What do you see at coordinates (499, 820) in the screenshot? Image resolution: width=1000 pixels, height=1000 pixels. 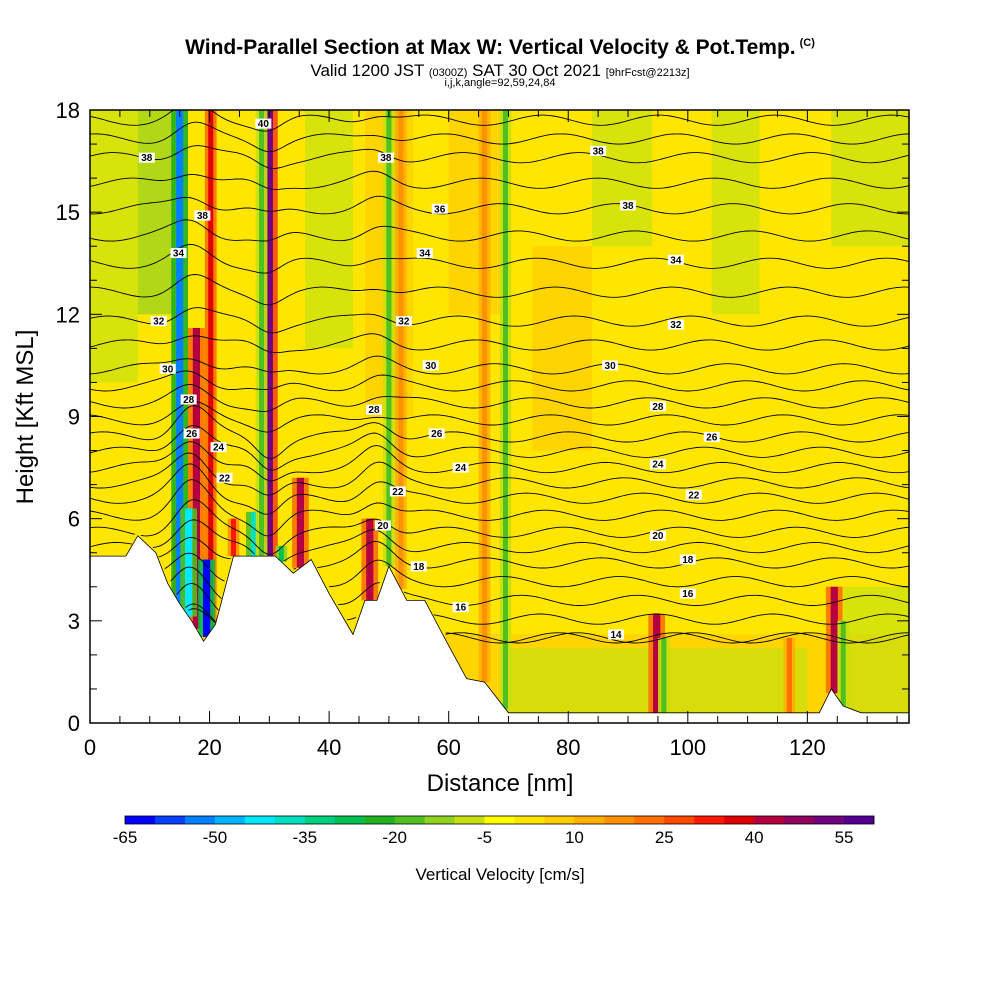 I see `colorbar-frame` at bounding box center [499, 820].